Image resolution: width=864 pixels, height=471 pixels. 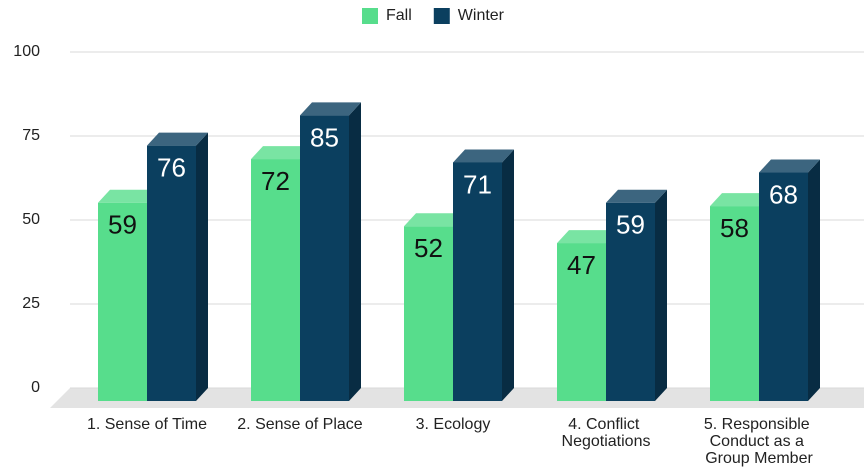 What do you see at coordinates (26, 51) in the screenshot?
I see `y-tick-label: 100` at bounding box center [26, 51].